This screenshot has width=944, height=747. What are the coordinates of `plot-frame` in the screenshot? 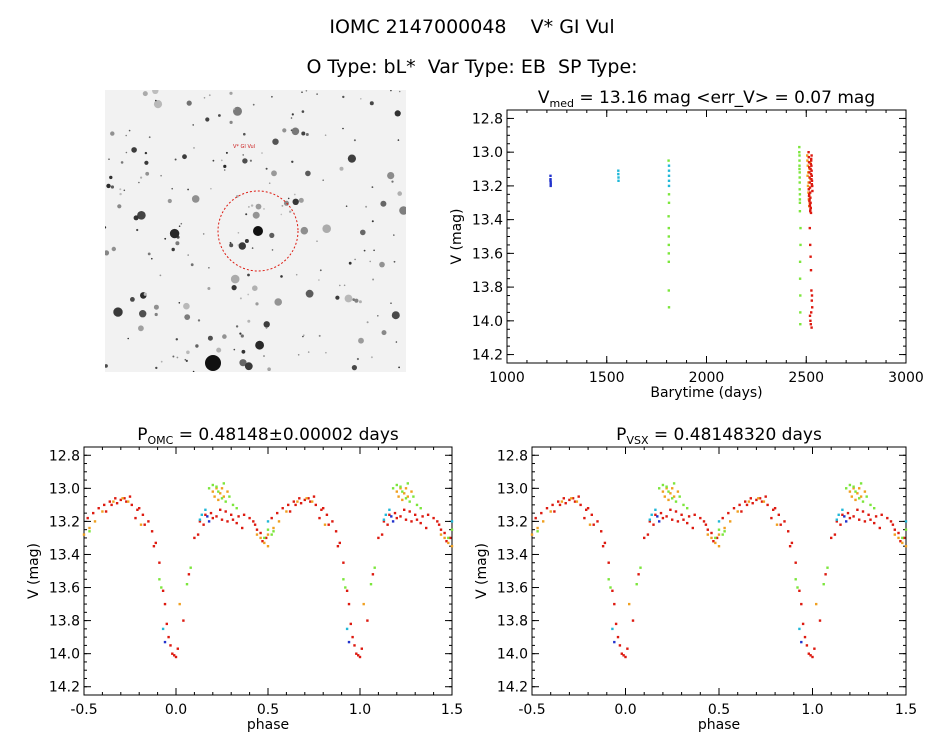 It's located at (706, 236).